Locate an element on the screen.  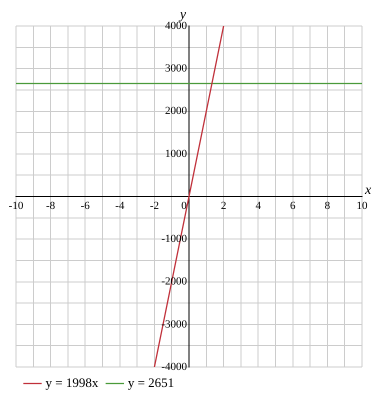
x-tick-label: 2 is located at coordinates (223, 206).